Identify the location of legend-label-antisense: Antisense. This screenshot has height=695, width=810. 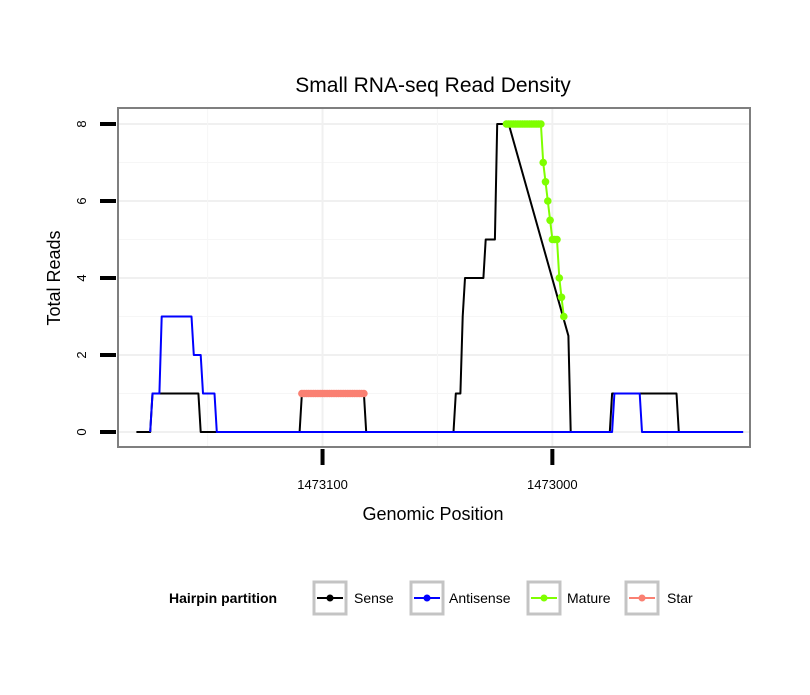
(480, 598).